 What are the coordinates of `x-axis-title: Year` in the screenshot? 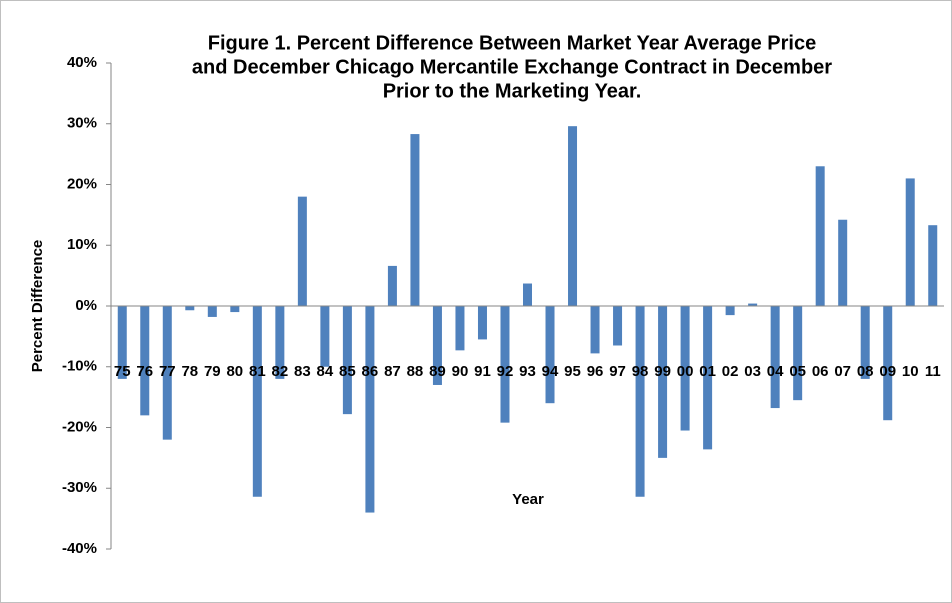 It's located at (528, 499).